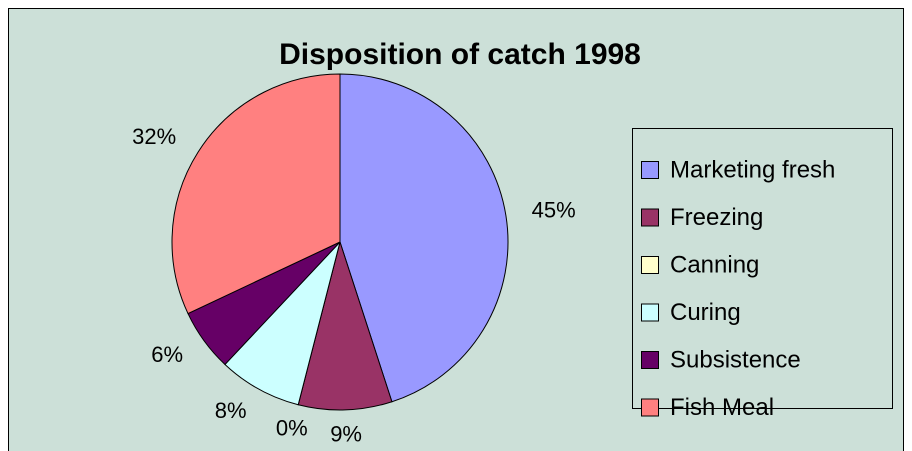 The image size is (912, 451). Describe the element at coordinates (460, 54) in the screenshot. I see `chart-title: Disposition of catch 1998` at that location.